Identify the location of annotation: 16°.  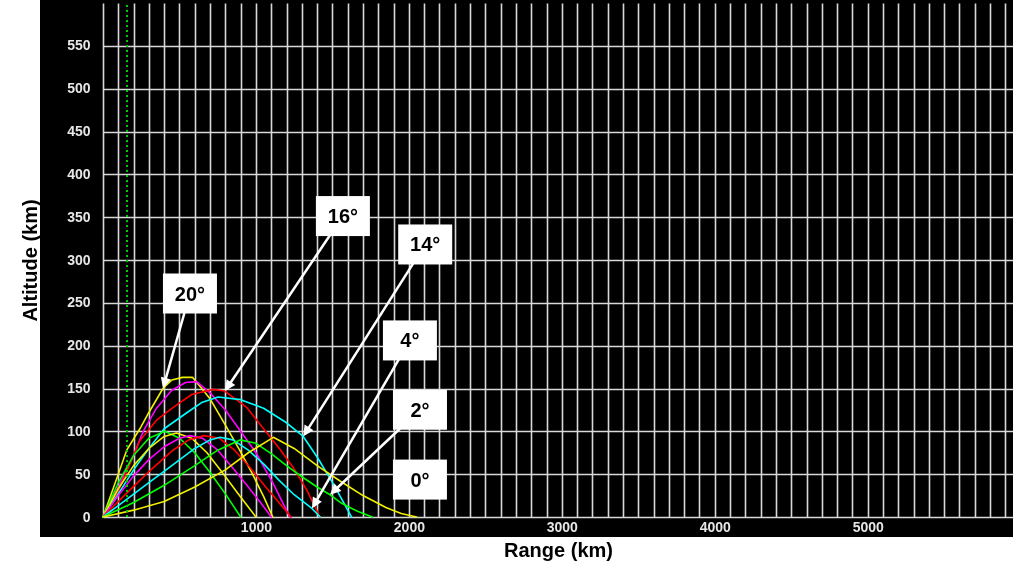
(343, 216).